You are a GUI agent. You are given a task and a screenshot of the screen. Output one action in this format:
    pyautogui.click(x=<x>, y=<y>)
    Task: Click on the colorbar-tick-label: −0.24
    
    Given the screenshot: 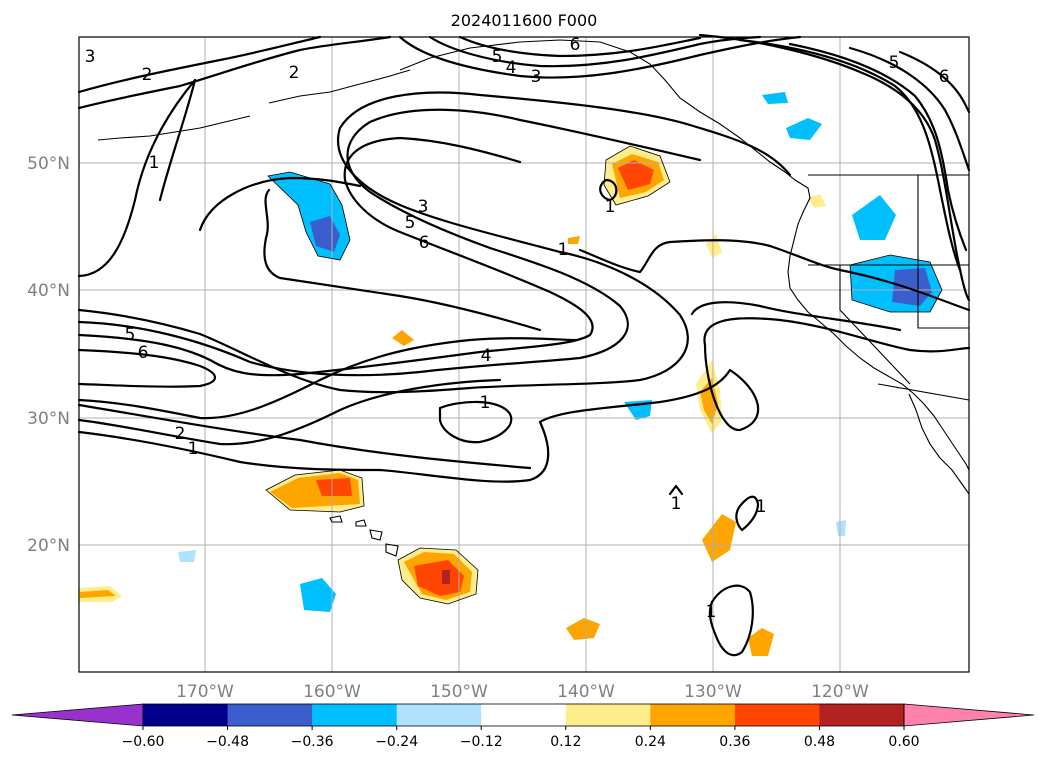 What is the action you would take?
    pyautogui.click(x=396, y=742)
    